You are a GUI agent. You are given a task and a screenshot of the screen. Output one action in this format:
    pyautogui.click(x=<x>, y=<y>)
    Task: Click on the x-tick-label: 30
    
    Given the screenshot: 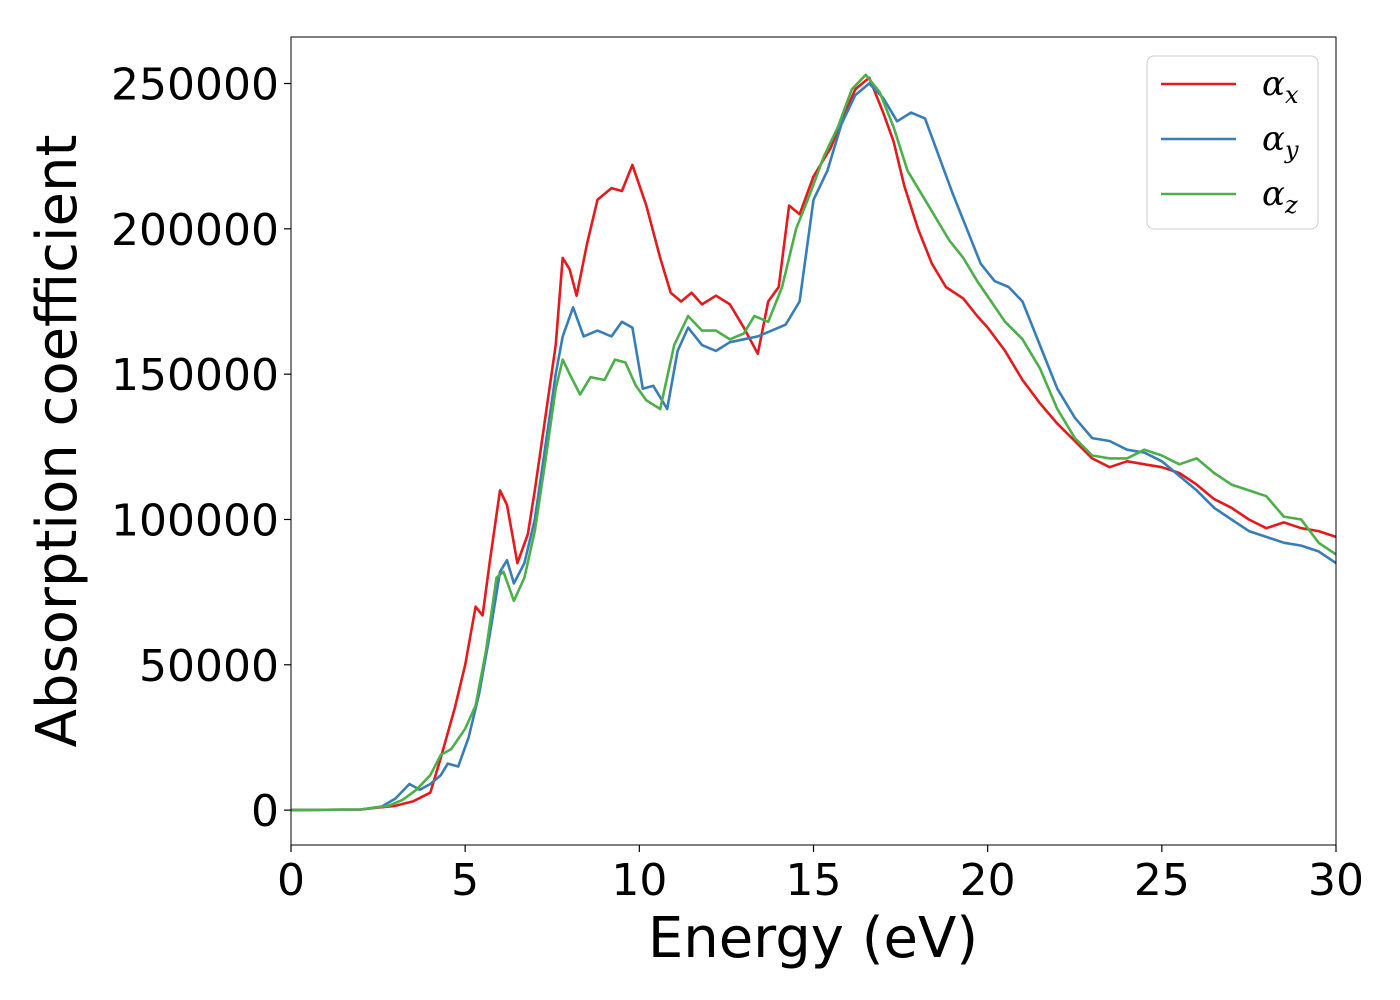 What is the action you would take?
    pyautogui.click(x=1336, y=880)
    